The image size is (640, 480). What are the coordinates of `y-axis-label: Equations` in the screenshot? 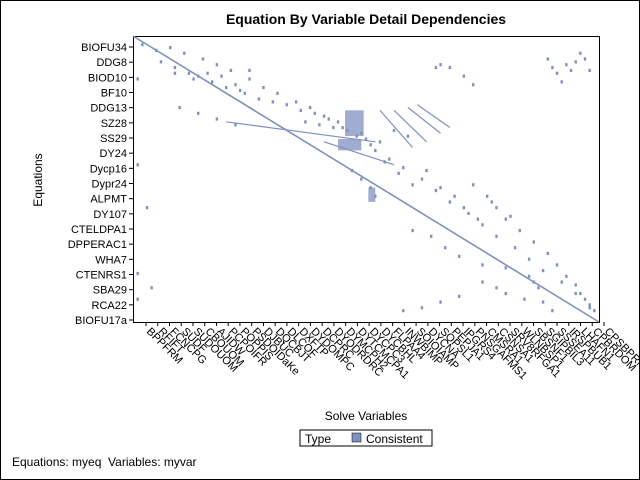 It's located at (38, 179).